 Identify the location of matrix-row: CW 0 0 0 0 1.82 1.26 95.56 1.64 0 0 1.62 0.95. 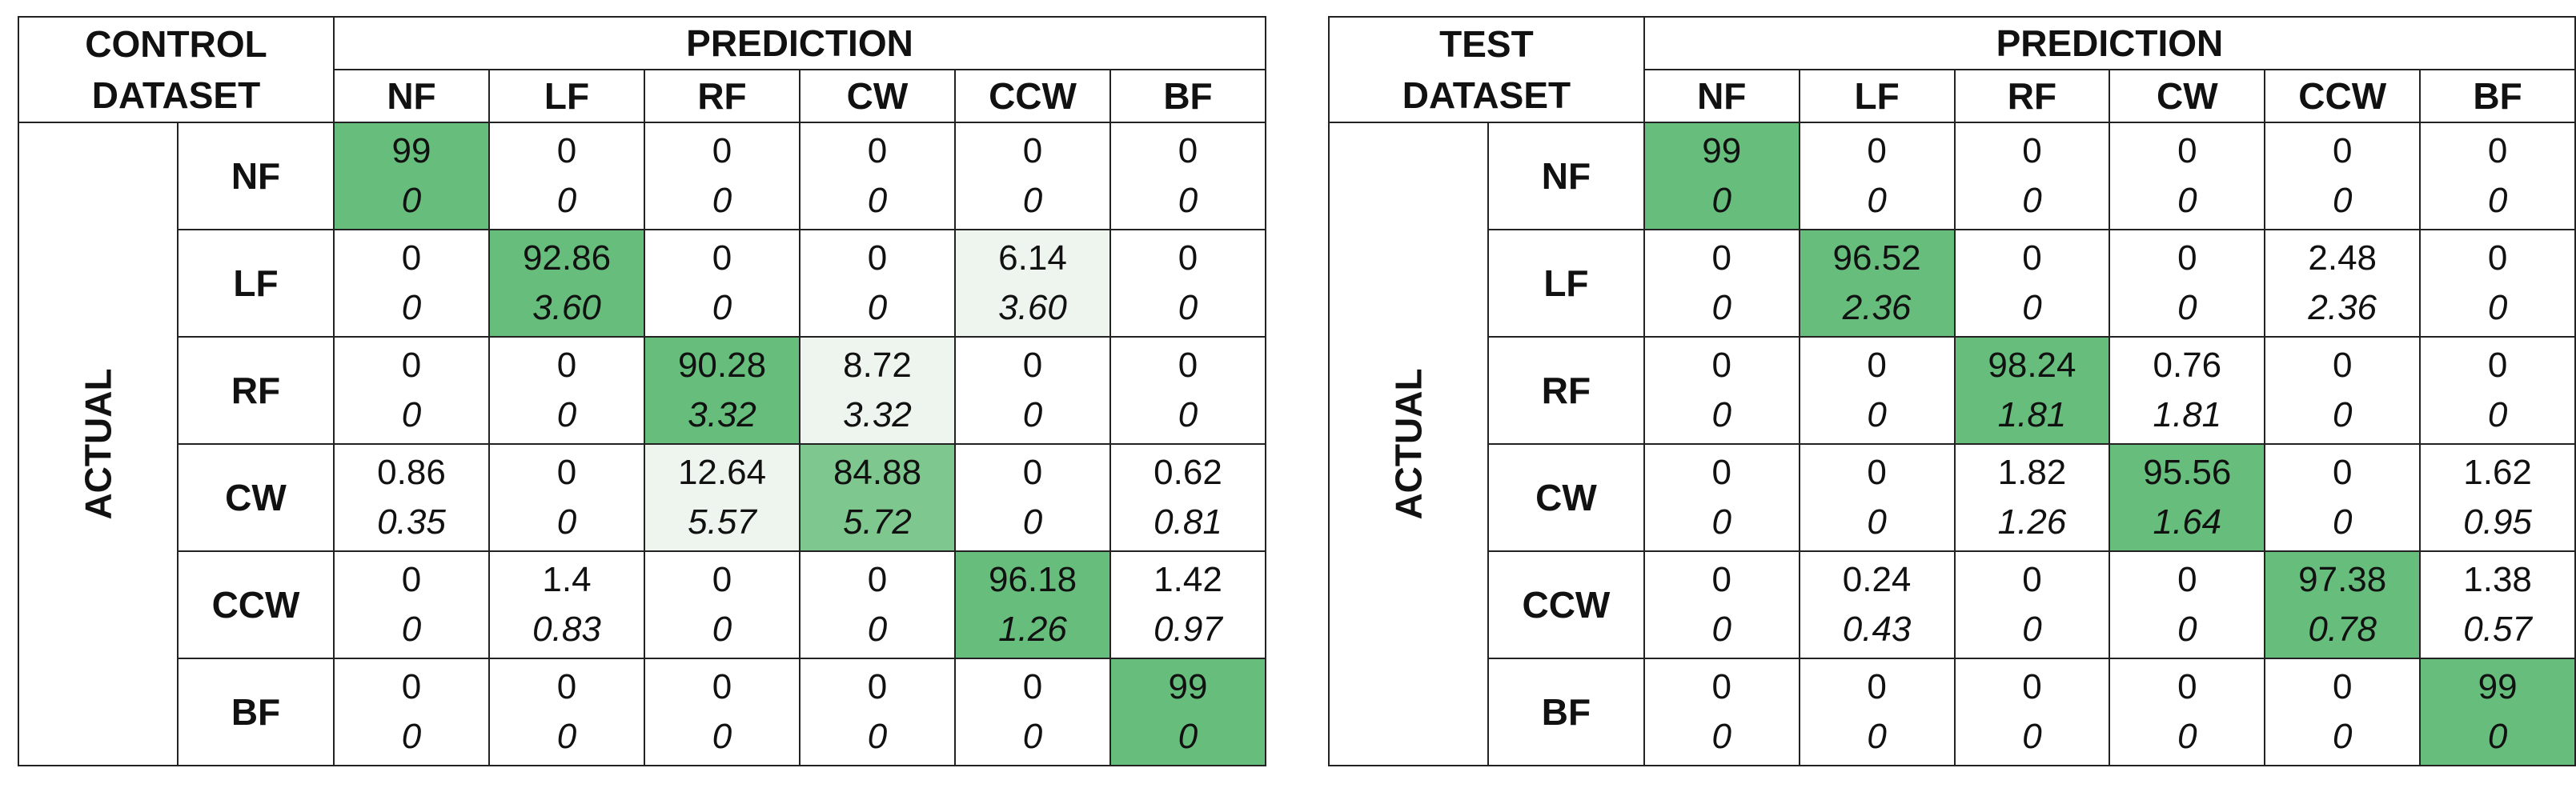
(1953, 497).